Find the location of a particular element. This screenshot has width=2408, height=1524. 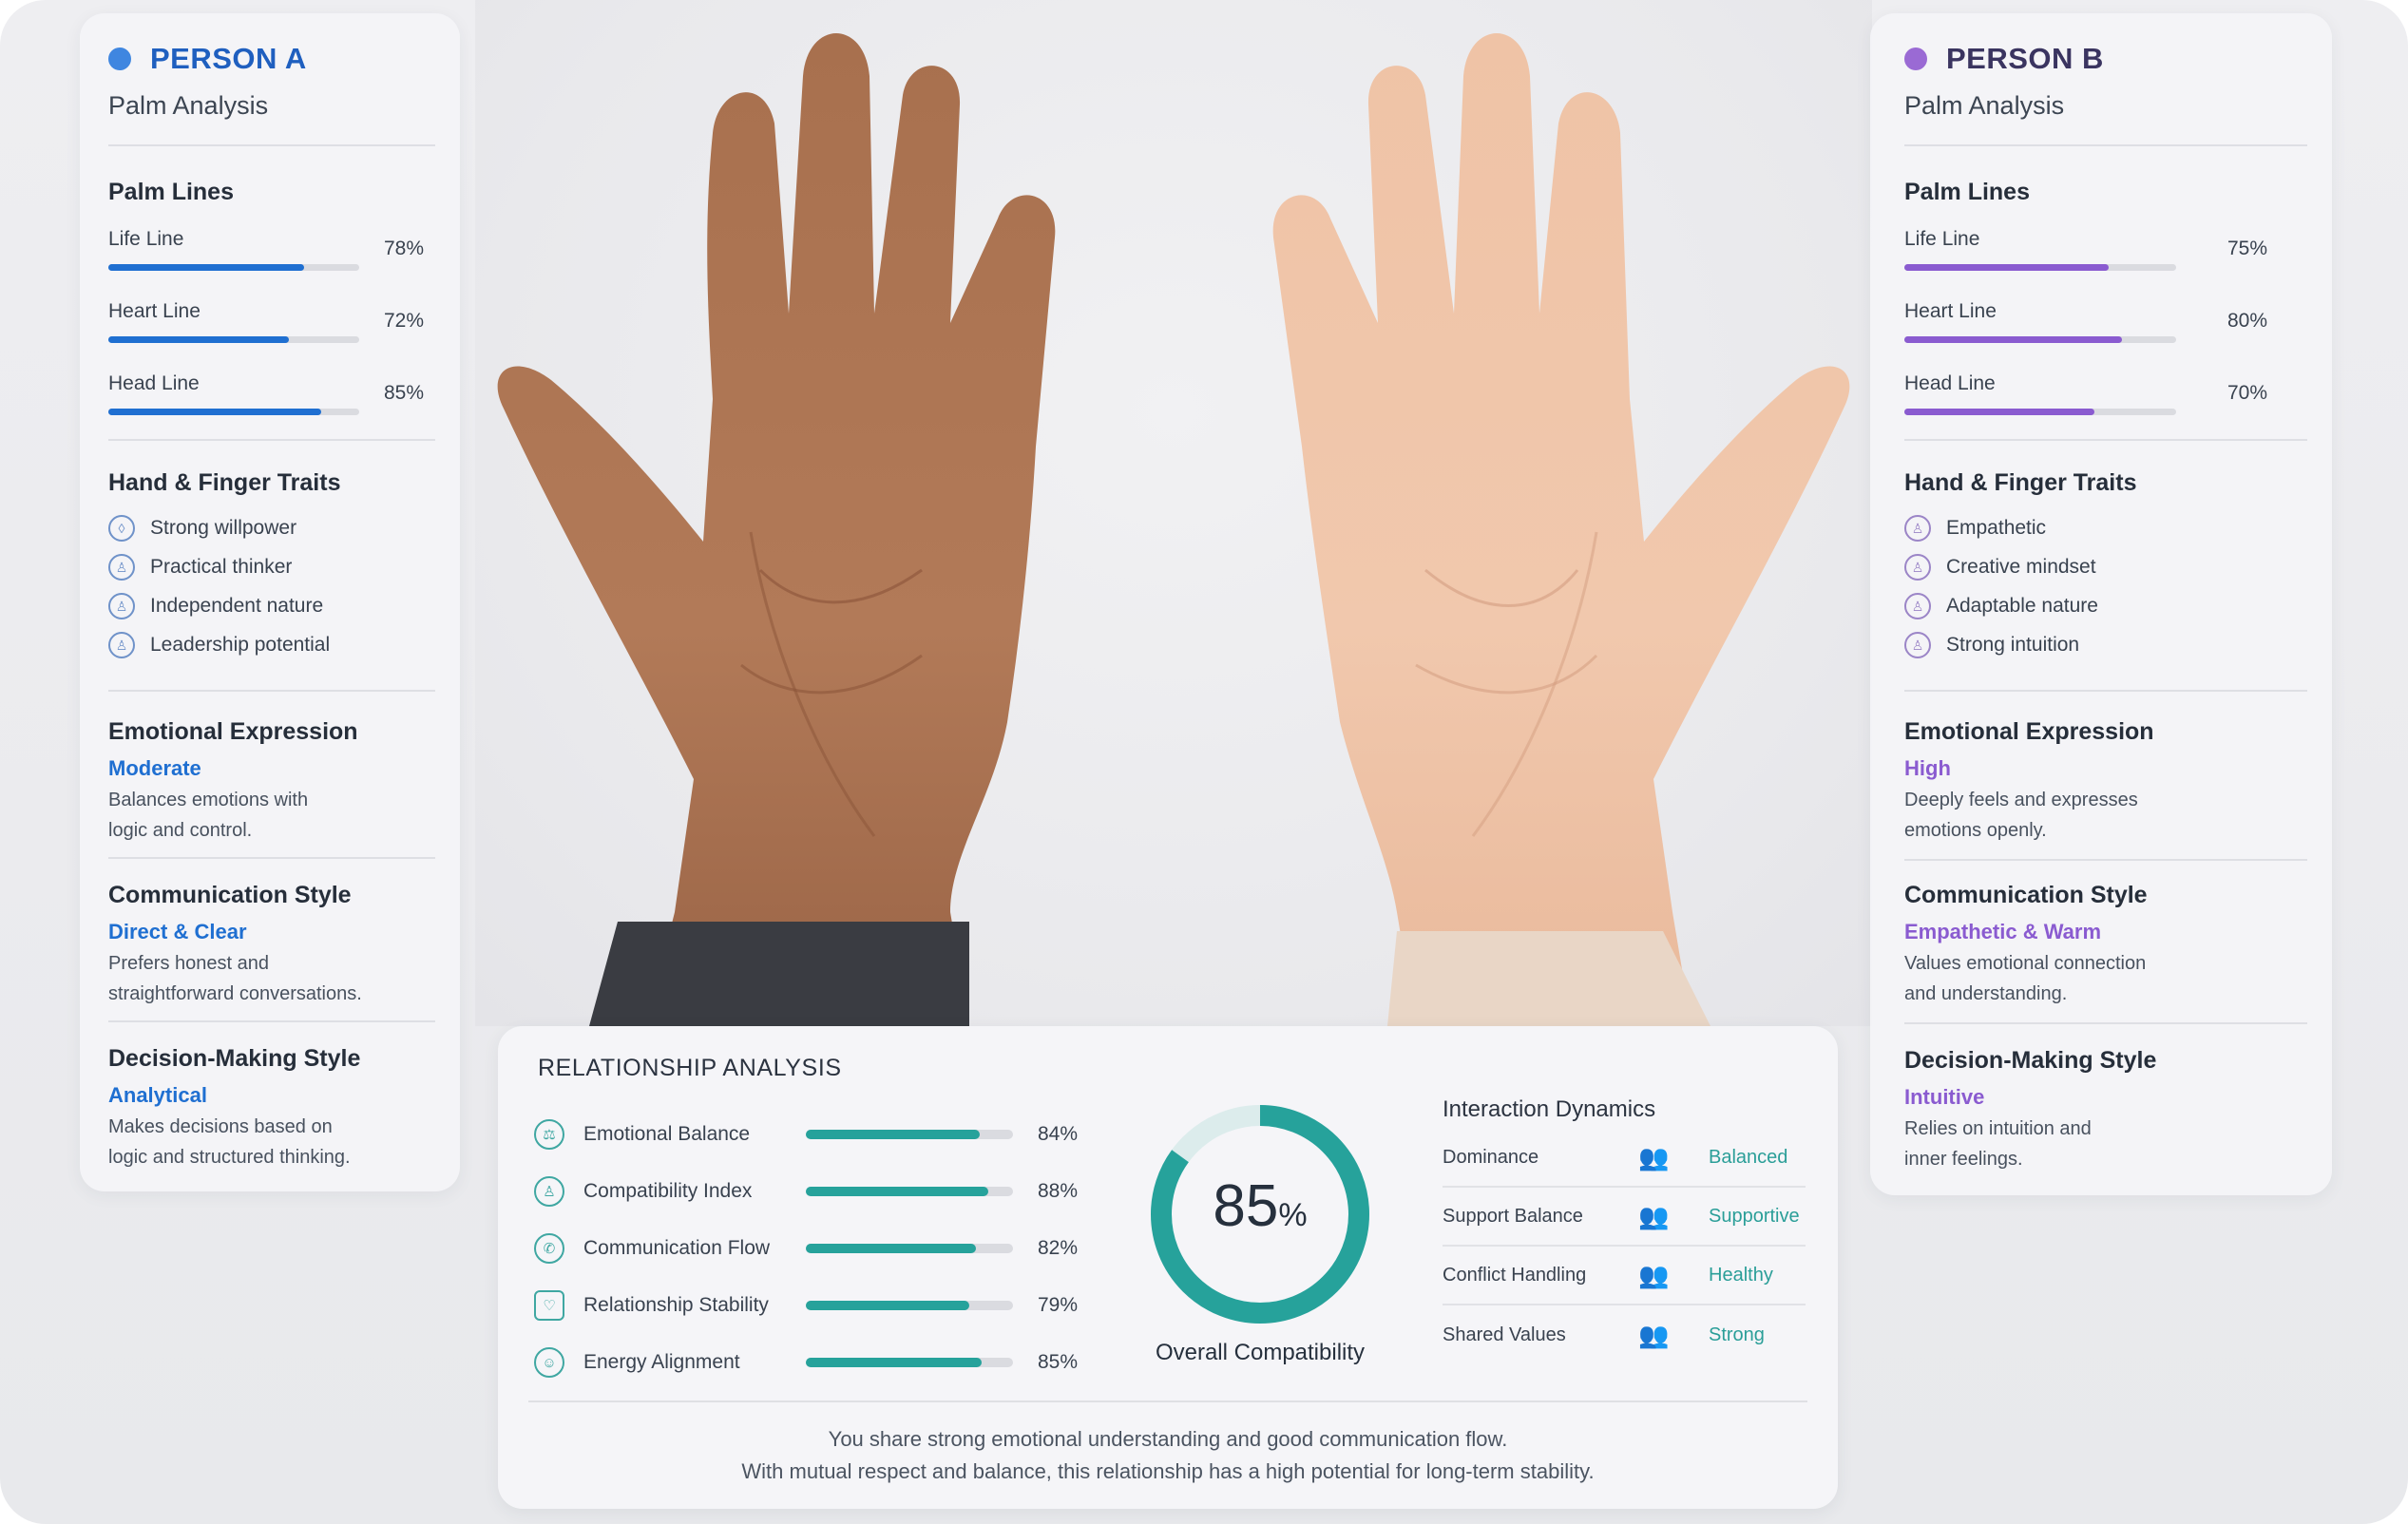

person-a-header: PERSON A is located at coordinates (208, 59).